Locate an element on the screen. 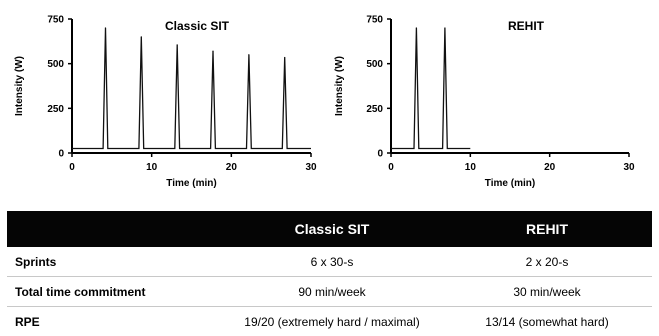 The image size is (659, 336). table-header-rehit: REHIT is located at coordinates (547, 229).